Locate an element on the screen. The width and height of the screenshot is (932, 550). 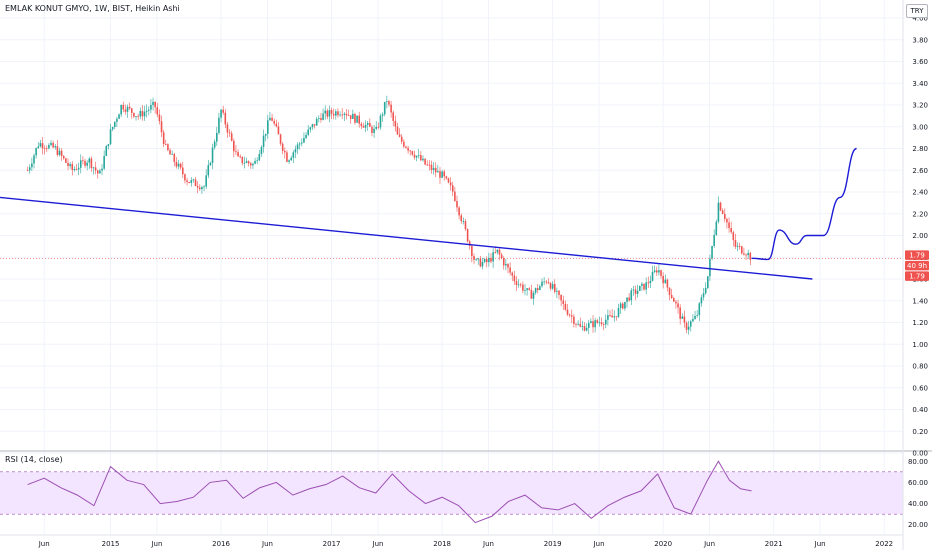
price-tick-label: 1.40 is located at coordinates (920, 301).